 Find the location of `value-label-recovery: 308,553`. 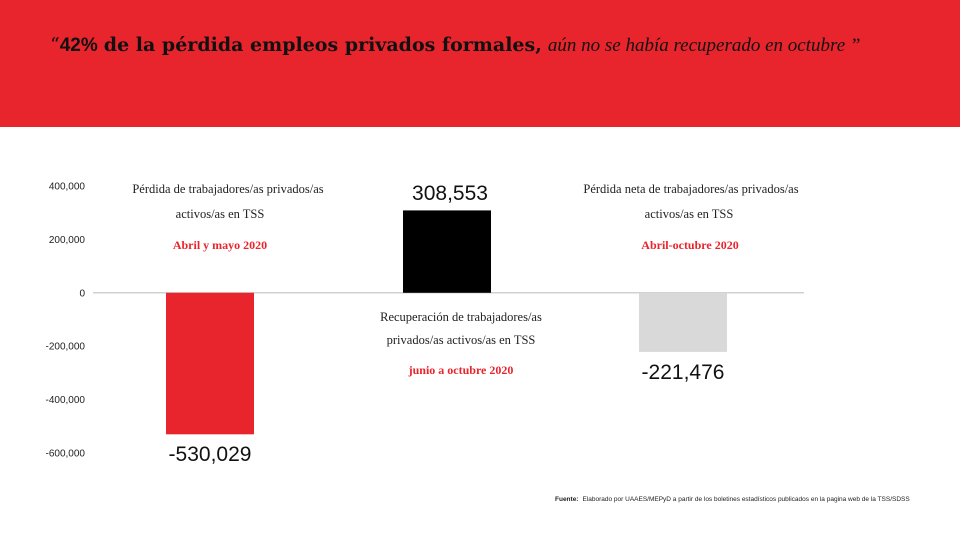

value-label-recovery: 308,553 is located at coordinates (450, 193).